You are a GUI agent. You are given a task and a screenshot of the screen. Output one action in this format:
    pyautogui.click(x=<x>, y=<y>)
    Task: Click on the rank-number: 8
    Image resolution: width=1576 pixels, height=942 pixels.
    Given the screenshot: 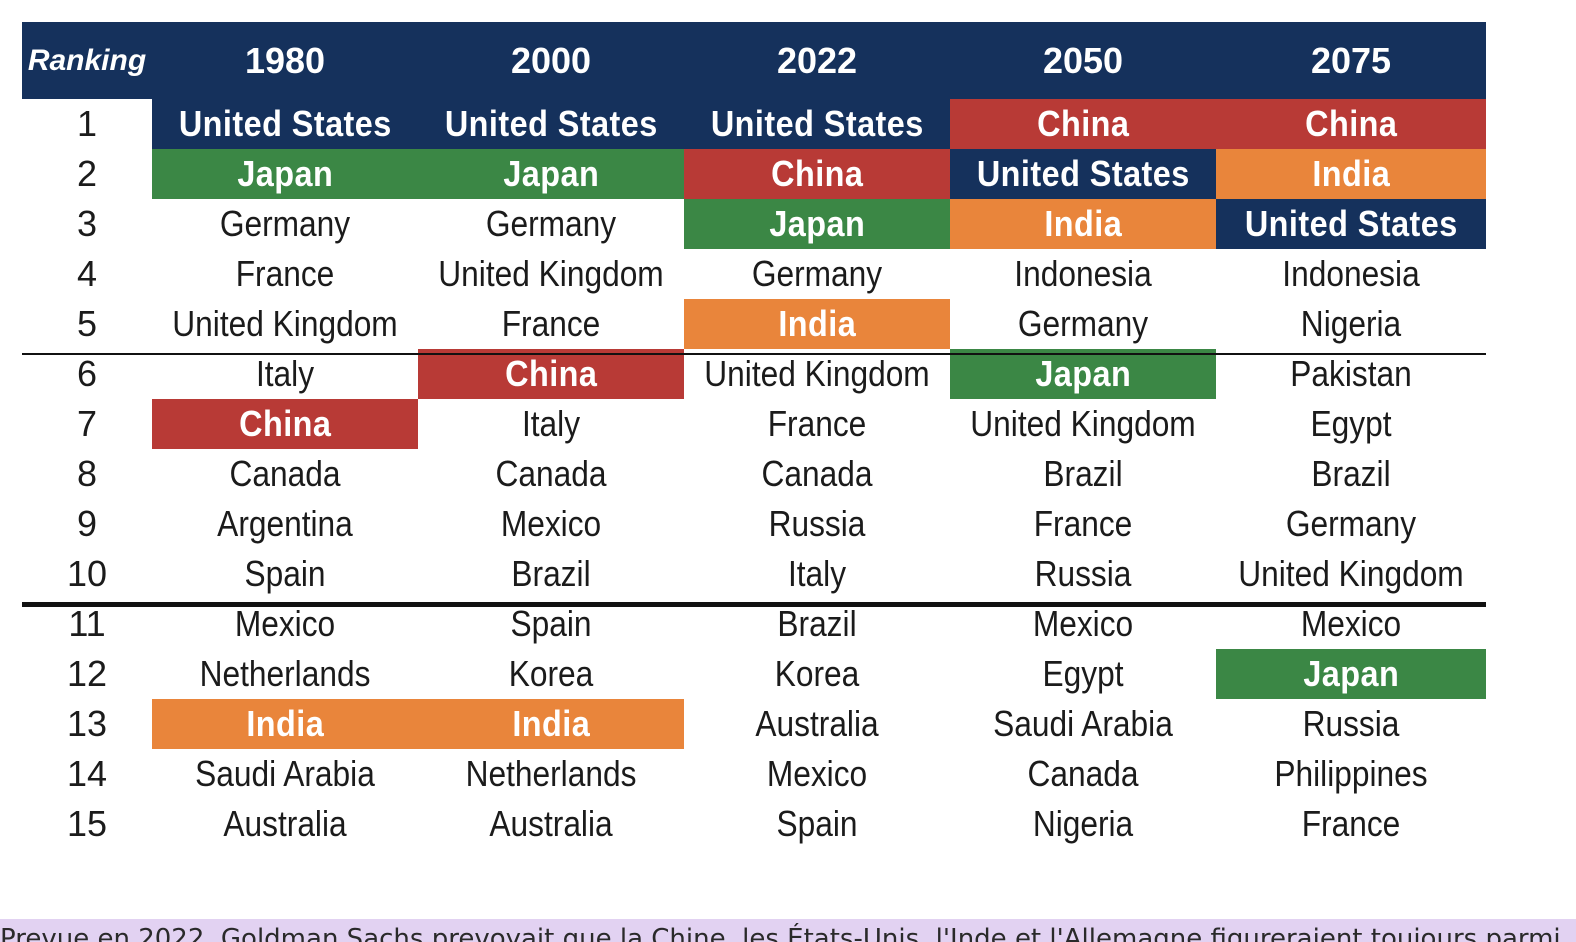 What is the action you would take?
    pyautogui.click(x=87, y=473)
    